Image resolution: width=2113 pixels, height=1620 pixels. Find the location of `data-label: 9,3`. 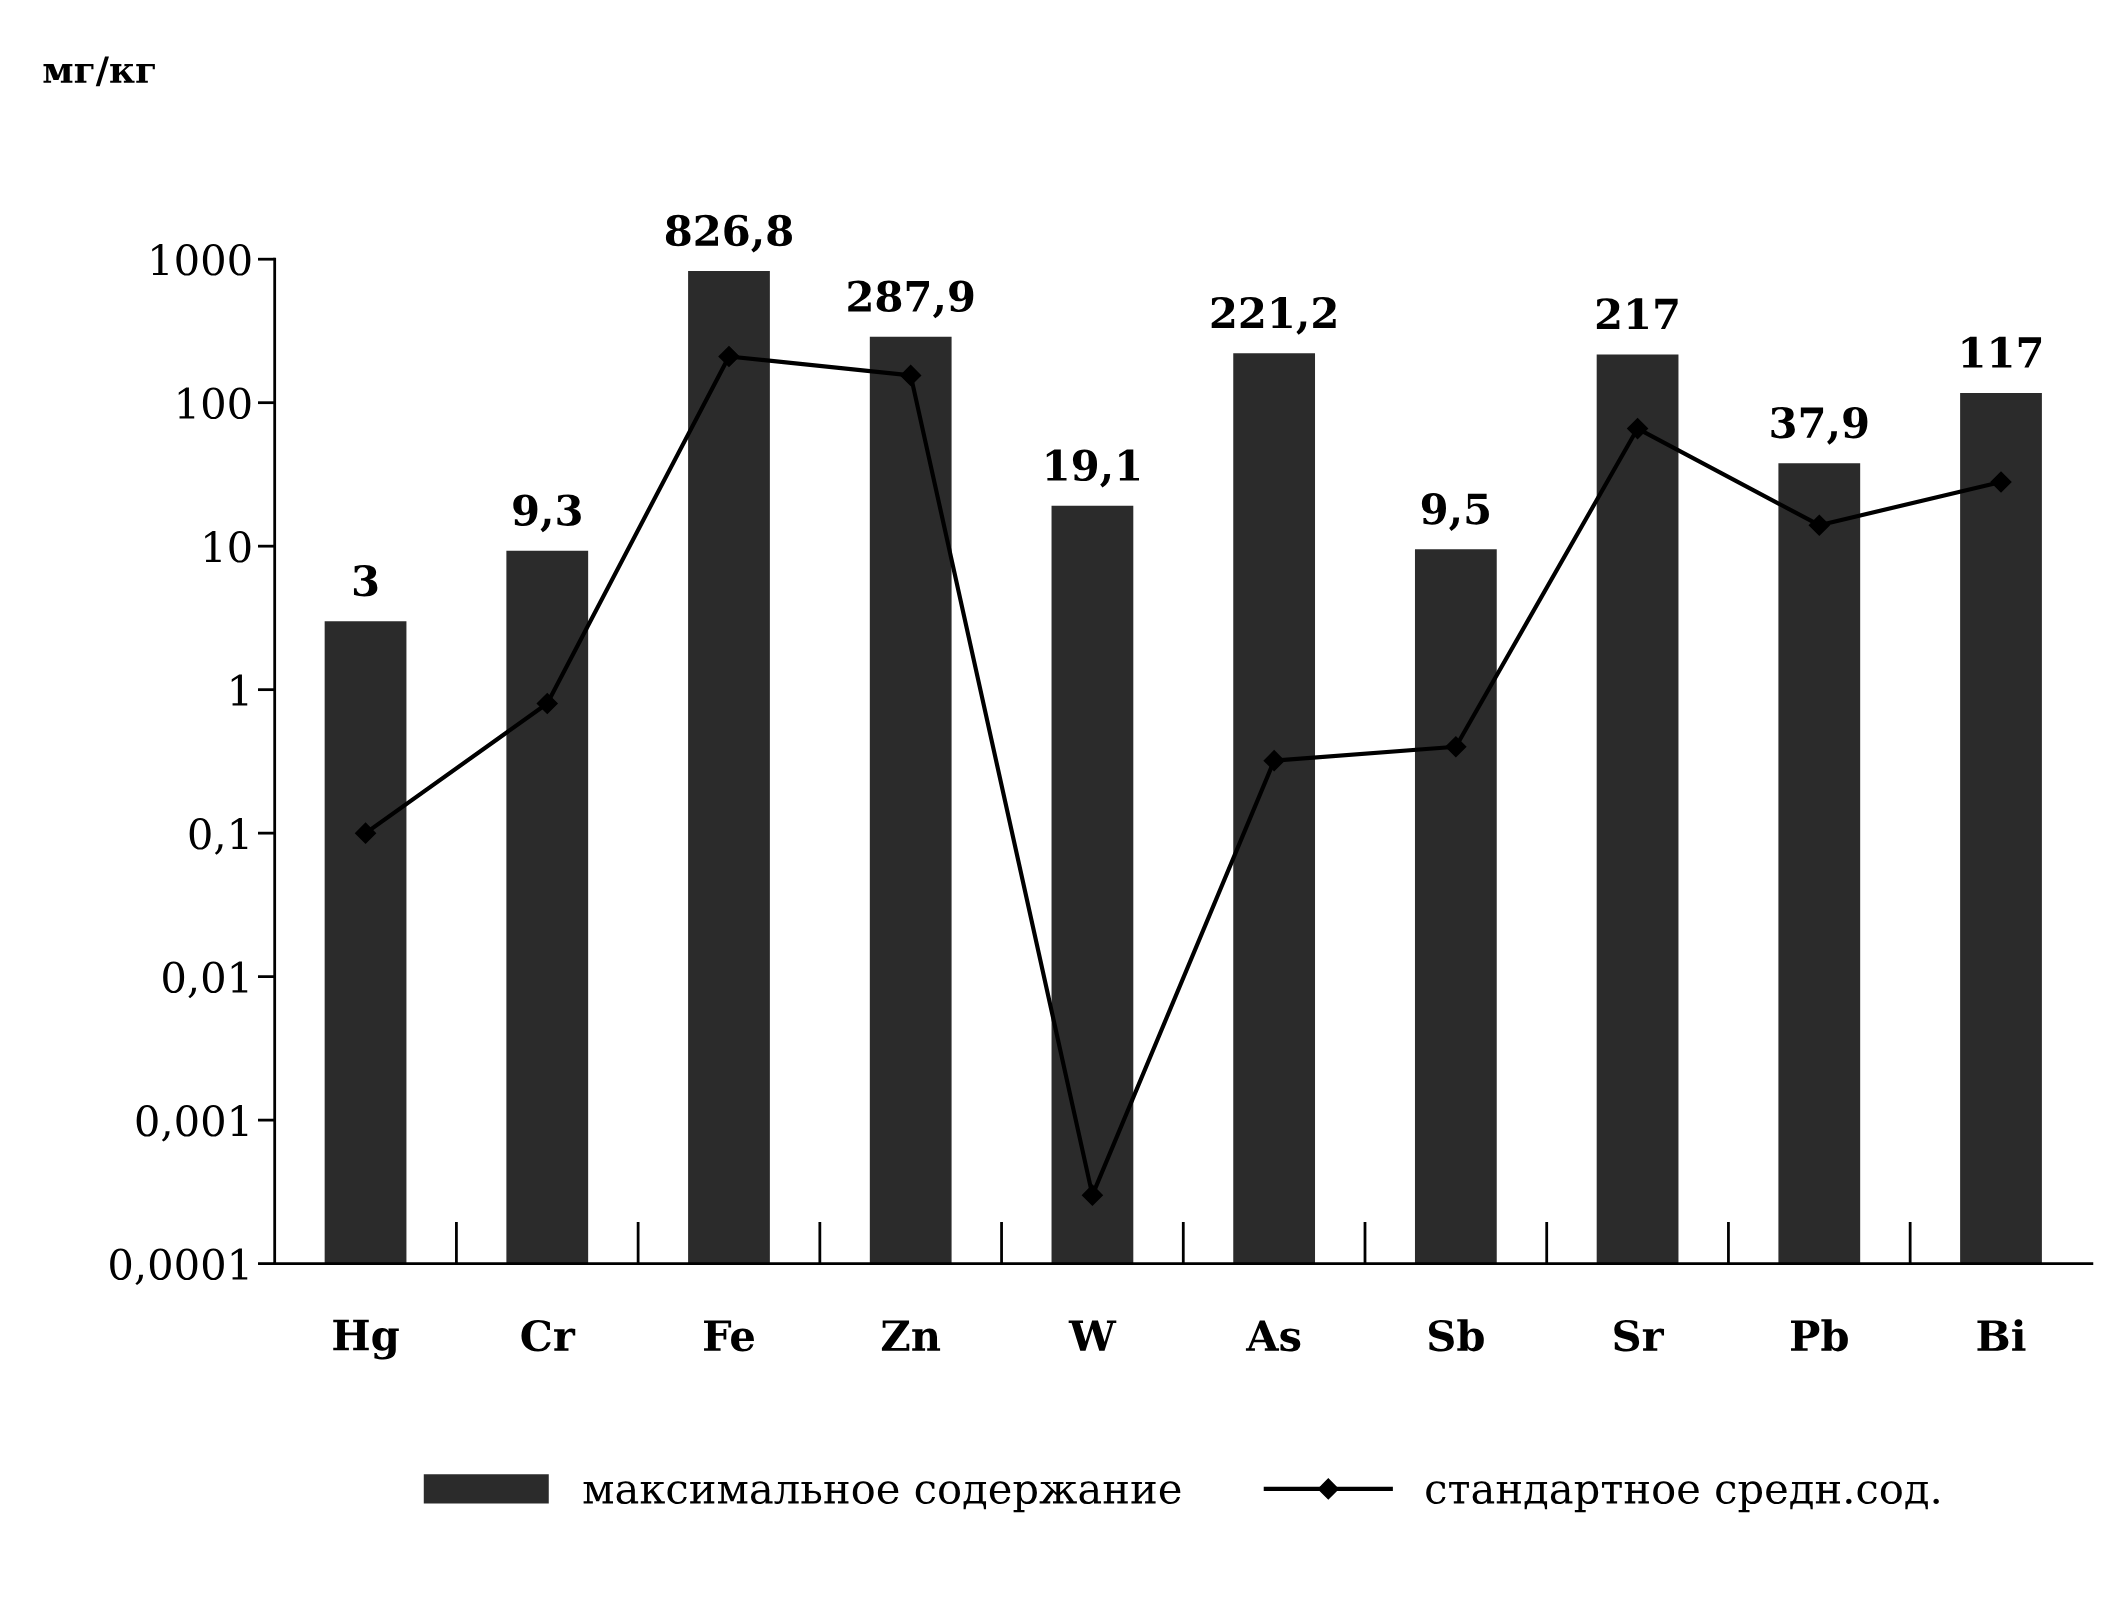

data-label: 9,3 is located at coordinates (547, 513).